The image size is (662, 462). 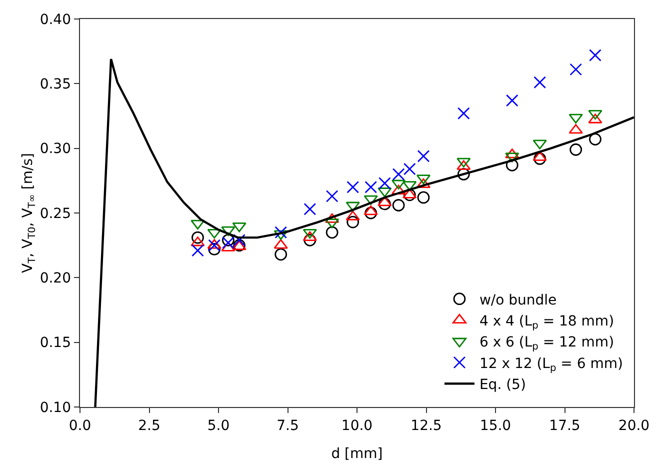 What do you see at coordinates (634, 426) in the screenshot?
I see `x-tick-label: 20.0` at bounding box center [634, 426].